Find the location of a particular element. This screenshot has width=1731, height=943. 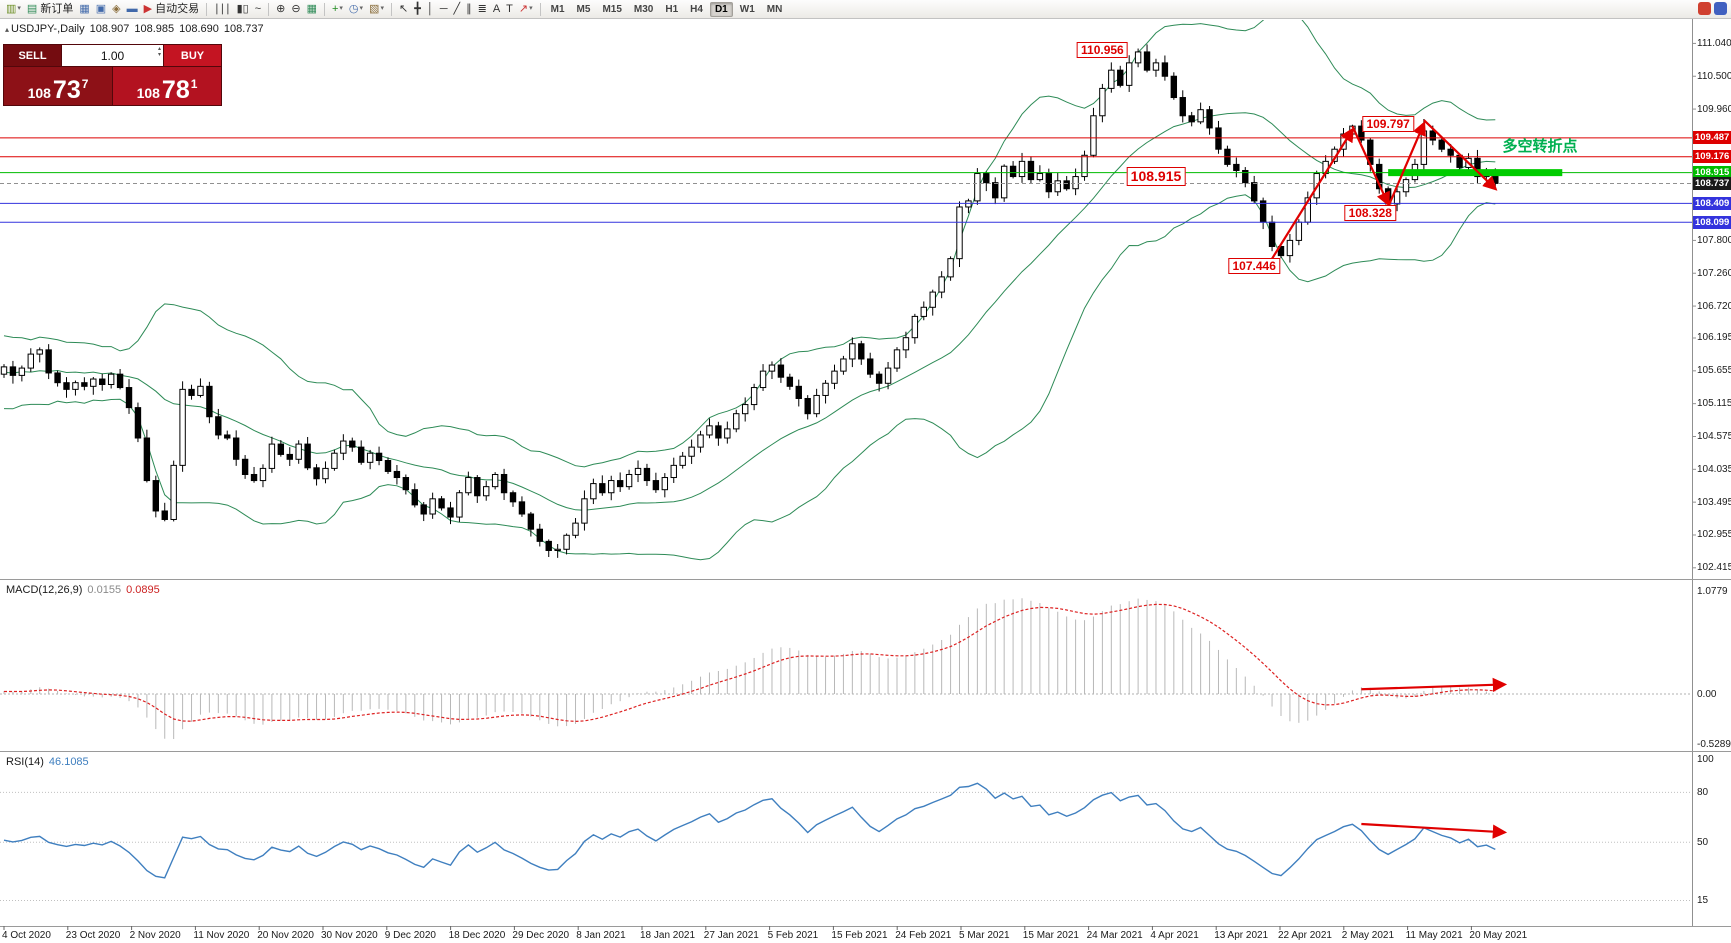

market-watch-icon: ▦ is located at coordinates (84, 9).